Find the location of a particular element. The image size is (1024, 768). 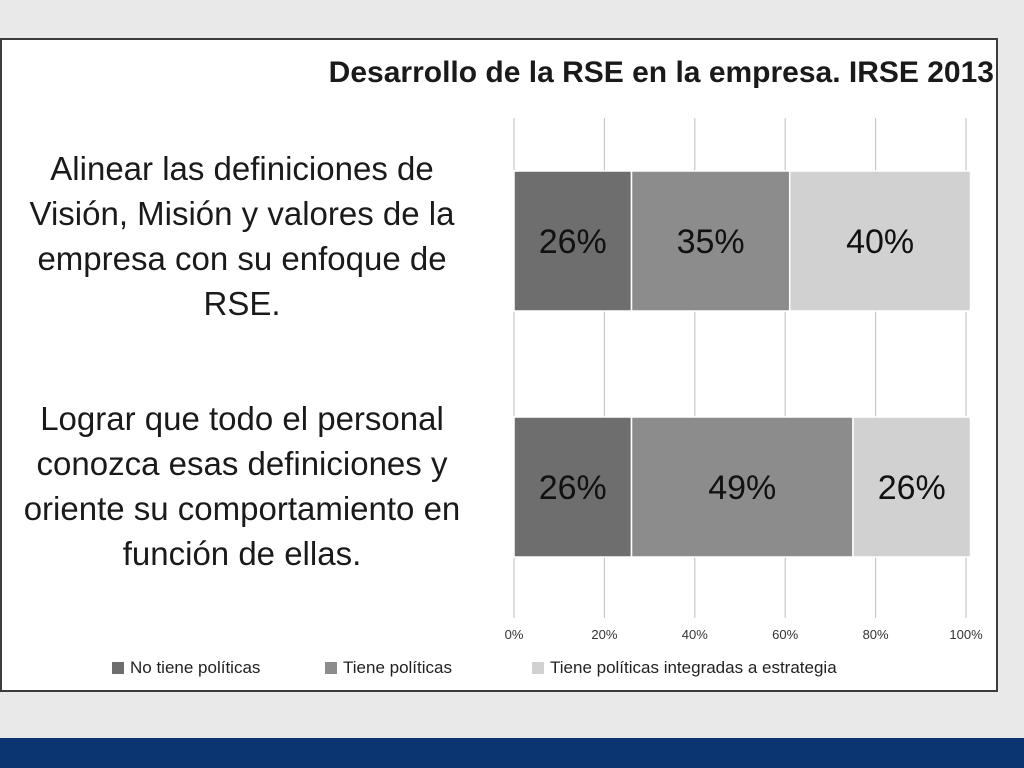

x-tick-label: 60% is located at coordinates (785, 634).